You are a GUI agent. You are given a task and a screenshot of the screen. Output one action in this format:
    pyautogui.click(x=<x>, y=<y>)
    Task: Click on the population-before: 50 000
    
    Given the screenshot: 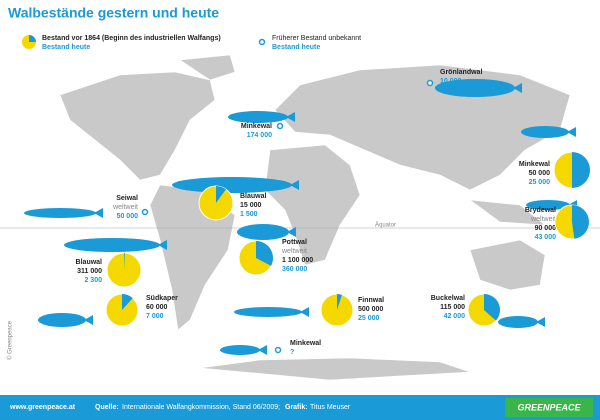 What is the action you would take?
    pyautogui.click(x=540, y=173)
    